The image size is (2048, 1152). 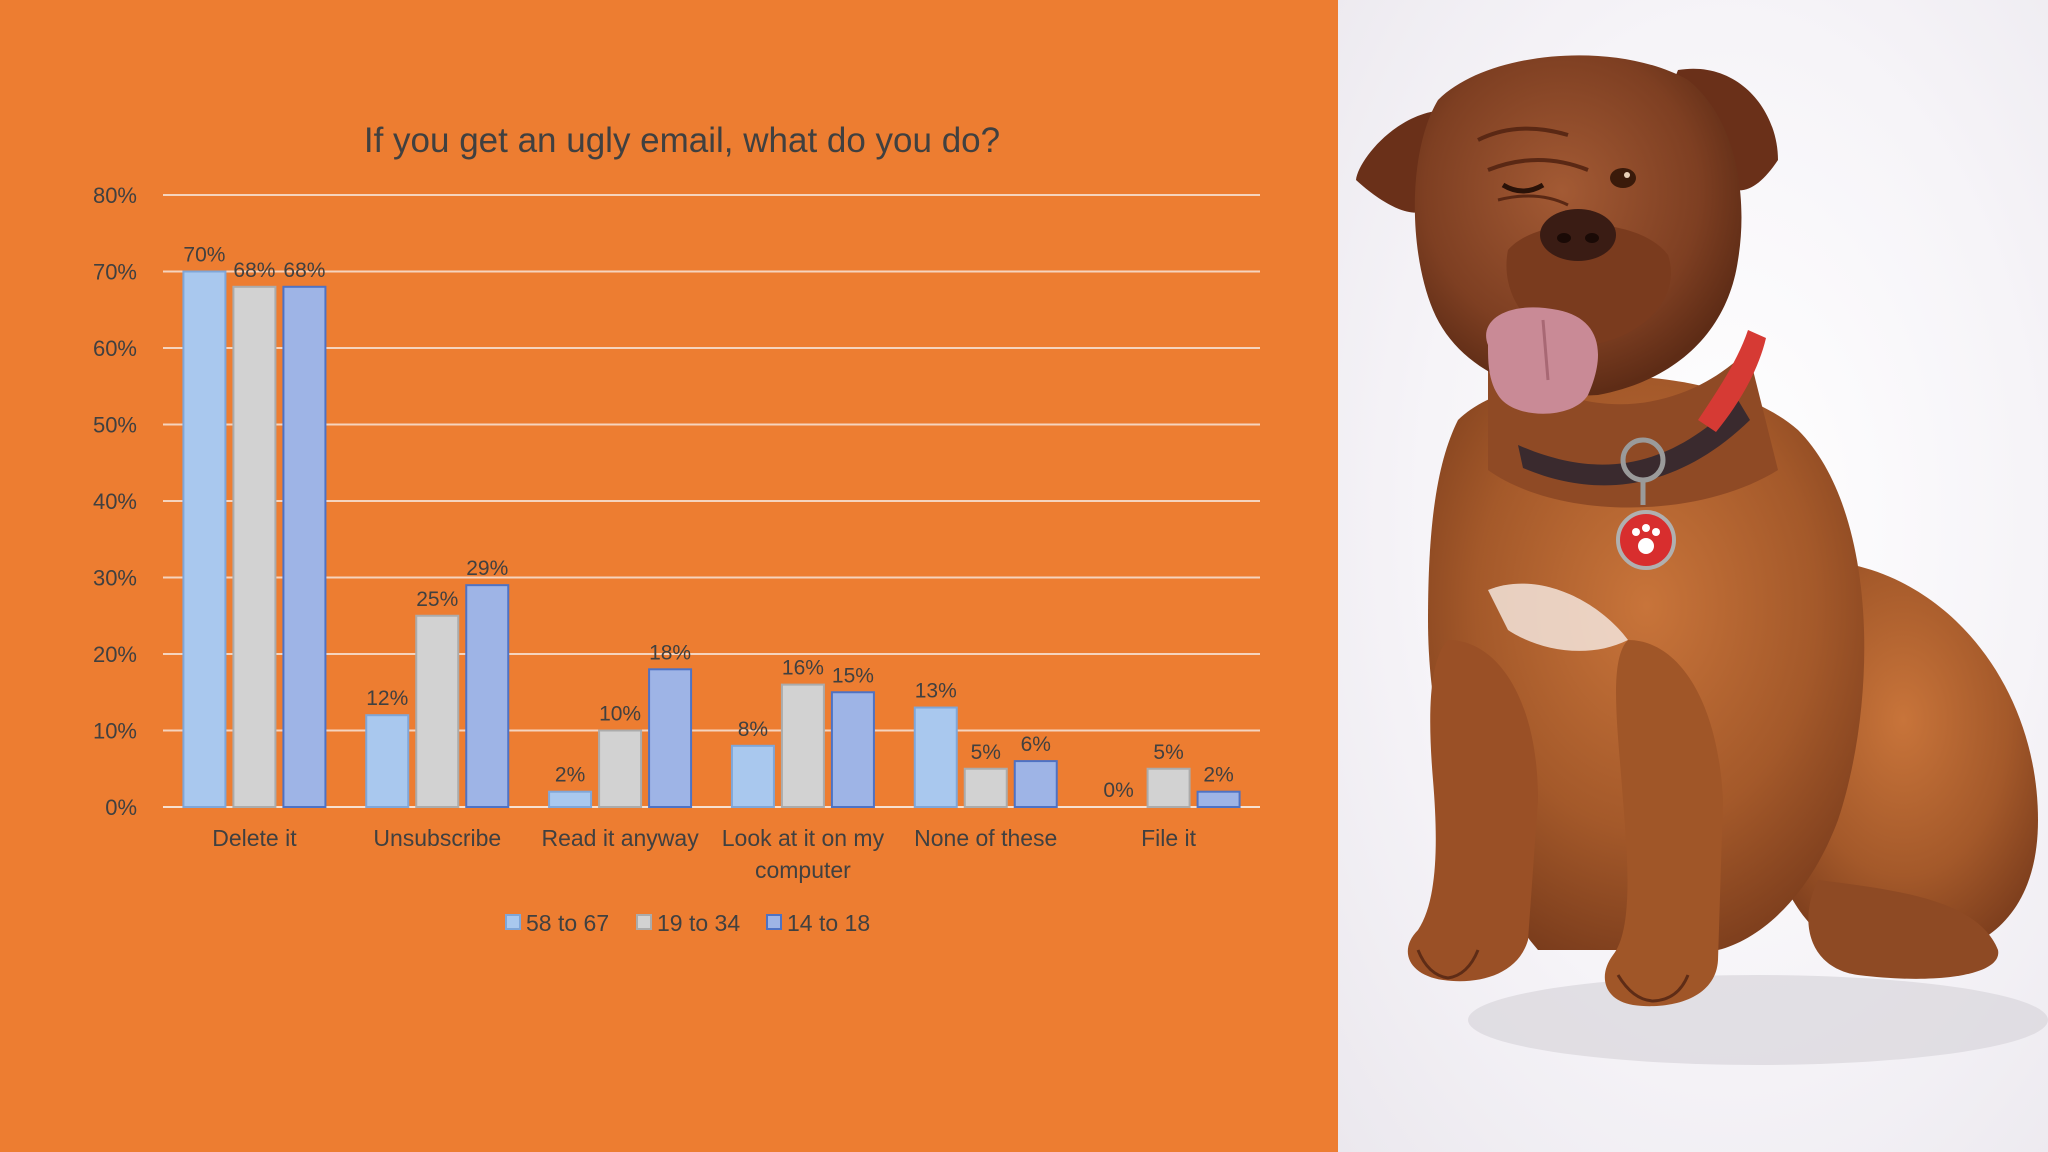 What do you see at coordinates (803, 838) in the screenshot?
I see `x-tick-label: Look at it on my` at bounding box center [803, 838].